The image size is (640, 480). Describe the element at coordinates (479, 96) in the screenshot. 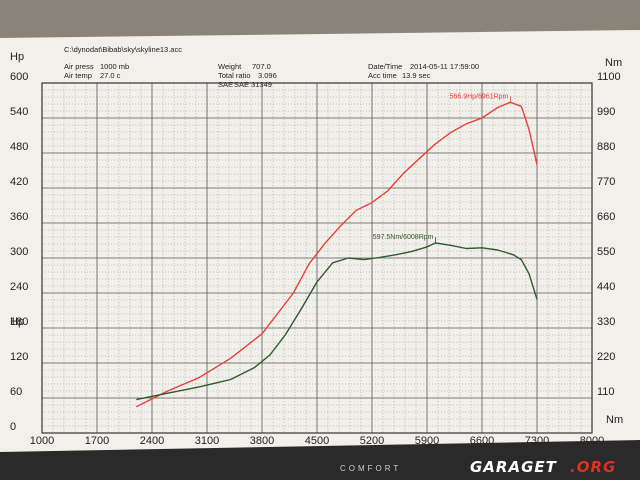

I see `hp-peak-label: 566.9Hp/6961Rpm` at that location.